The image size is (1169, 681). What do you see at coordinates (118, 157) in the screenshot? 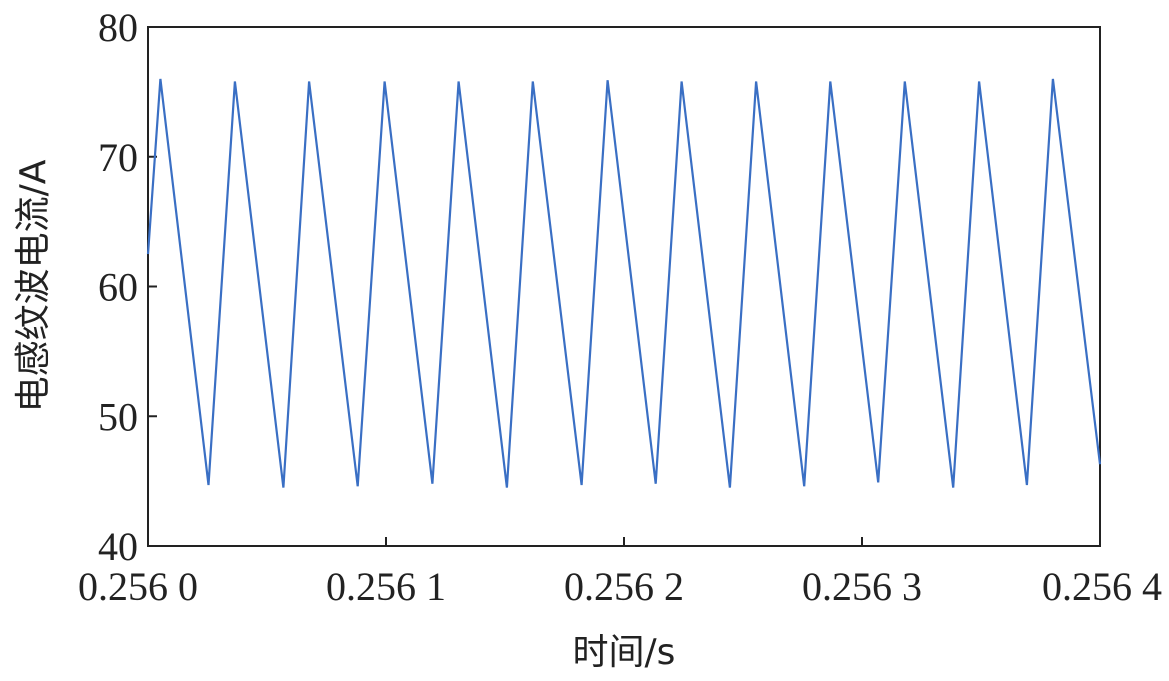
I see `y-tick-label: 70` at bounding box center [118, 157].